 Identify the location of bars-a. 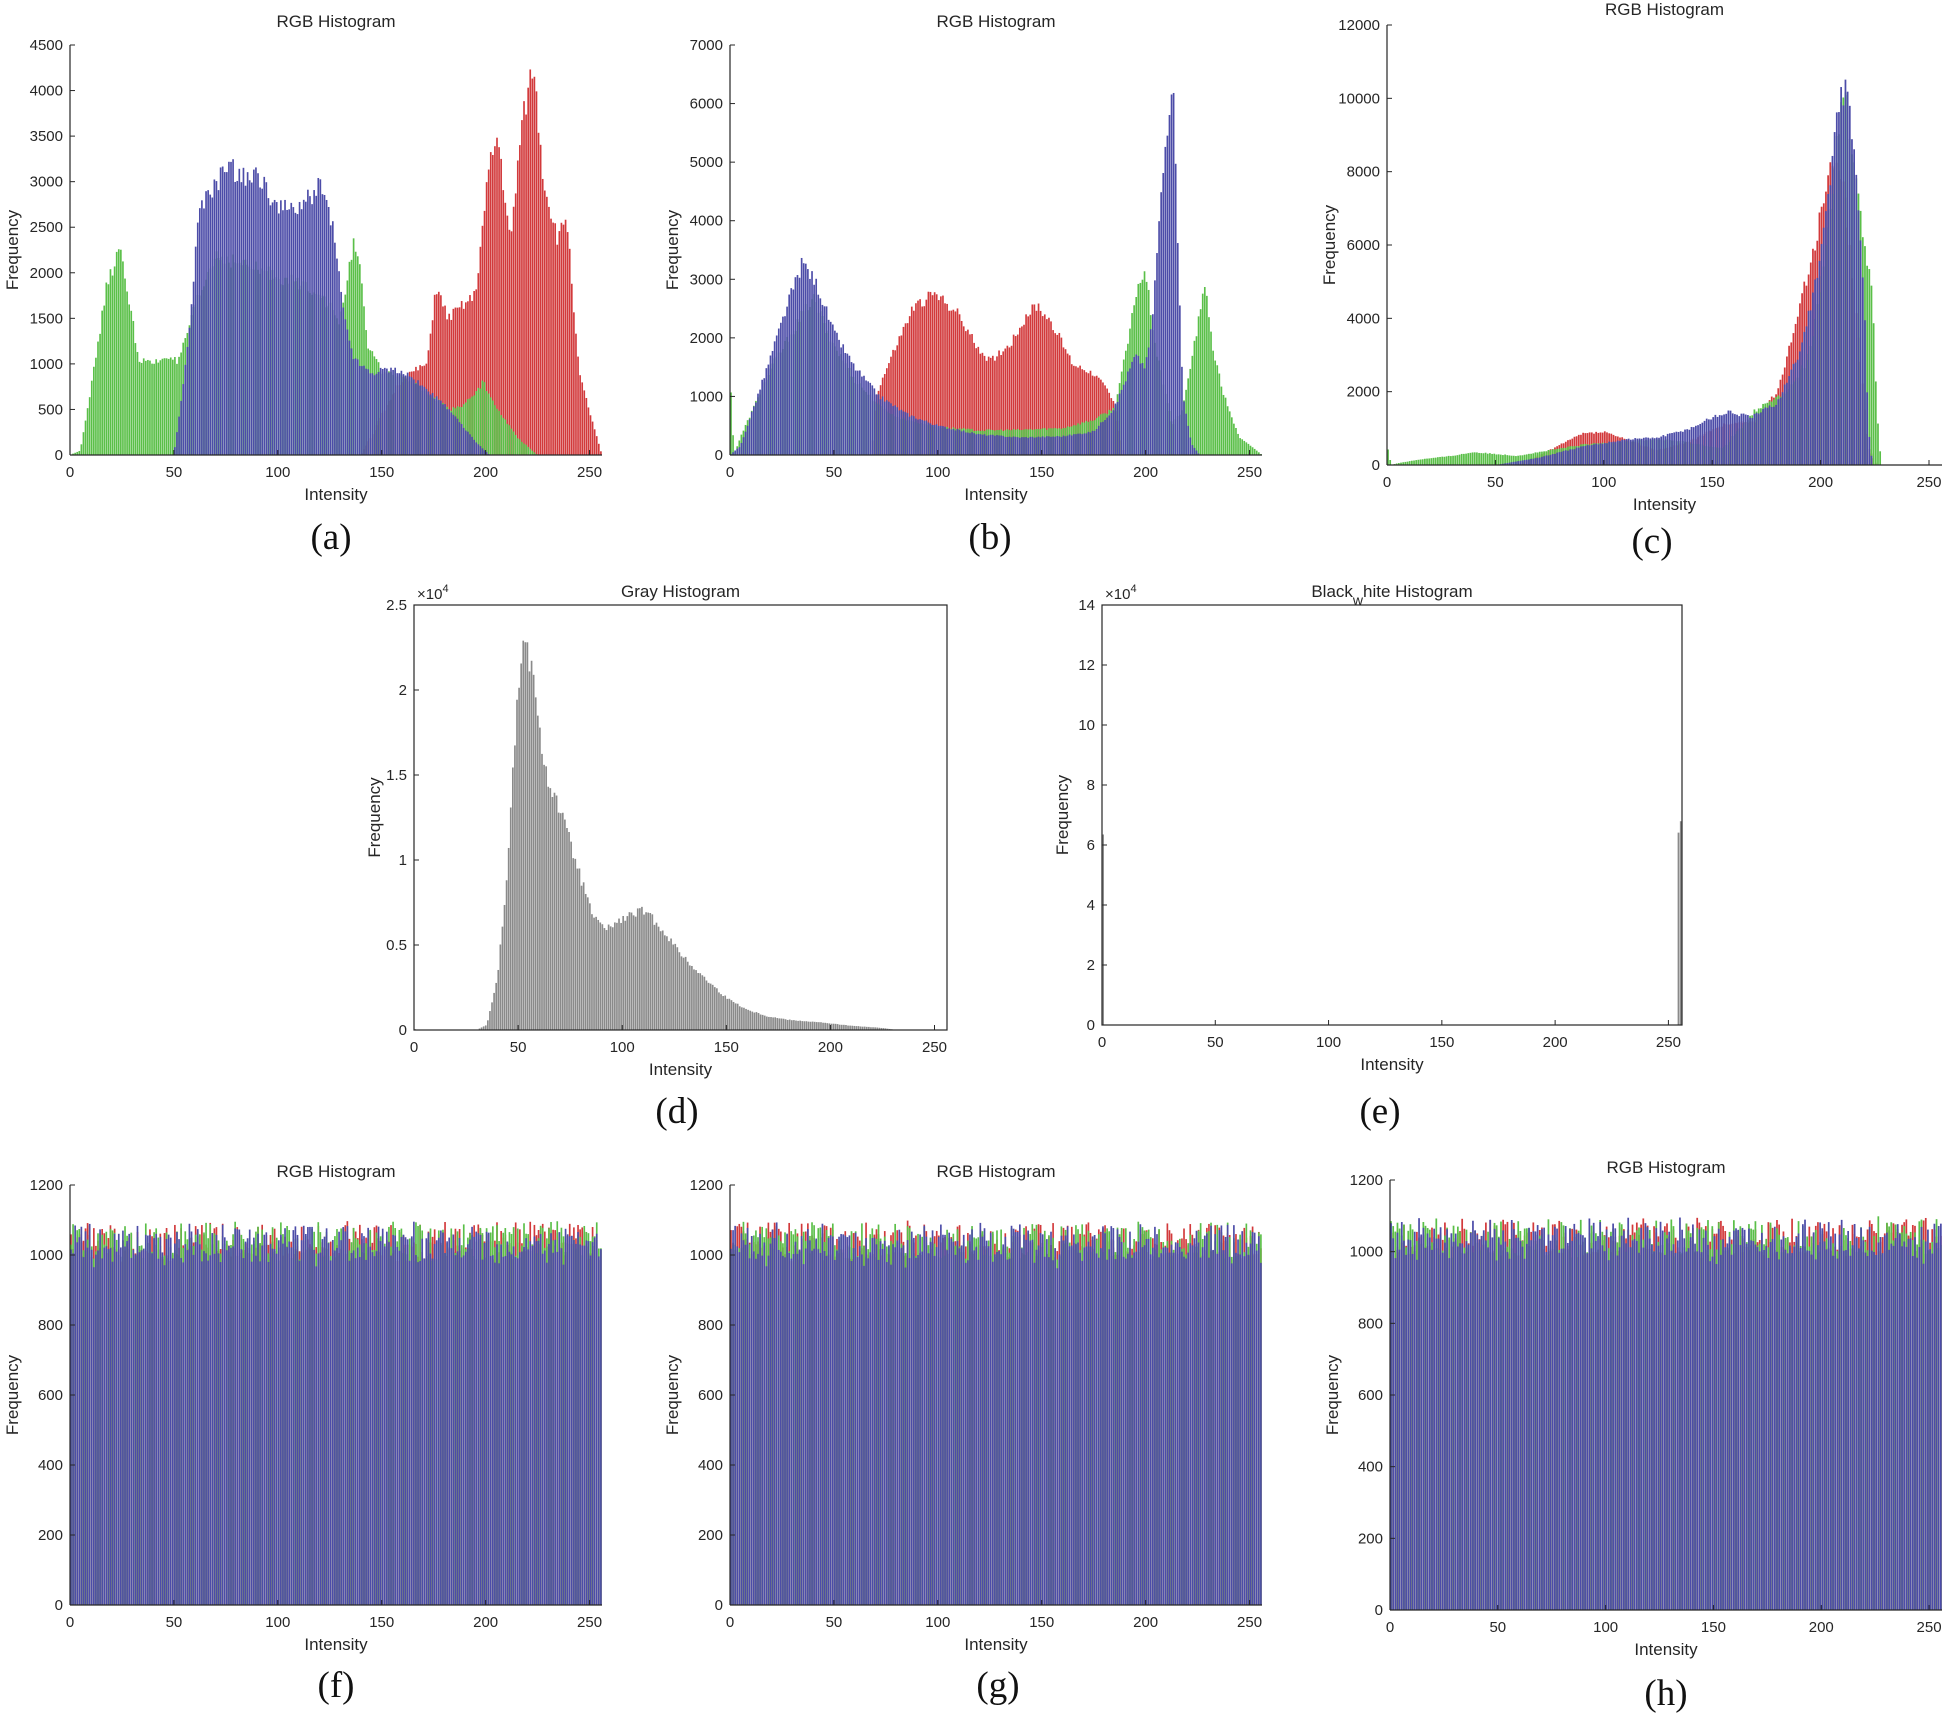
(336, 262).